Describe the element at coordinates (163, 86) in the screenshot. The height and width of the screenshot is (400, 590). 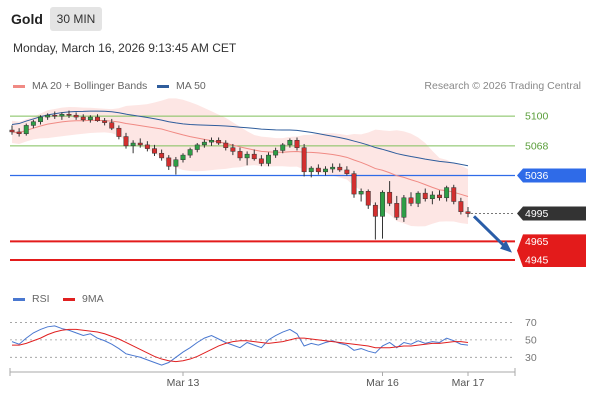
I see `ma50-swatch` at that location.